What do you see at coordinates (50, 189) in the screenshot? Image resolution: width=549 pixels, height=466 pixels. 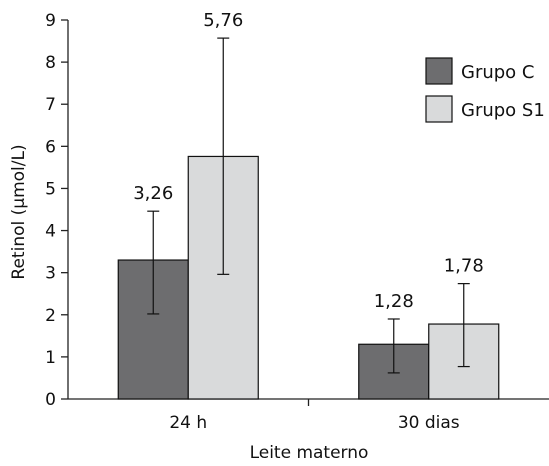 I see `y-tick-label: 5` at bounding box center [50, 189].